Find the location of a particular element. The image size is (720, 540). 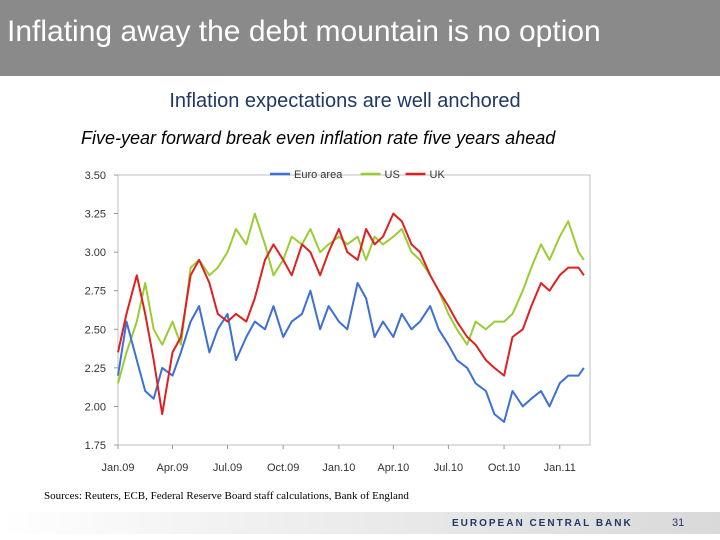

footer-bank-name: EUROPEAN CENTRAL BANK is located at coordinates (542, 523).